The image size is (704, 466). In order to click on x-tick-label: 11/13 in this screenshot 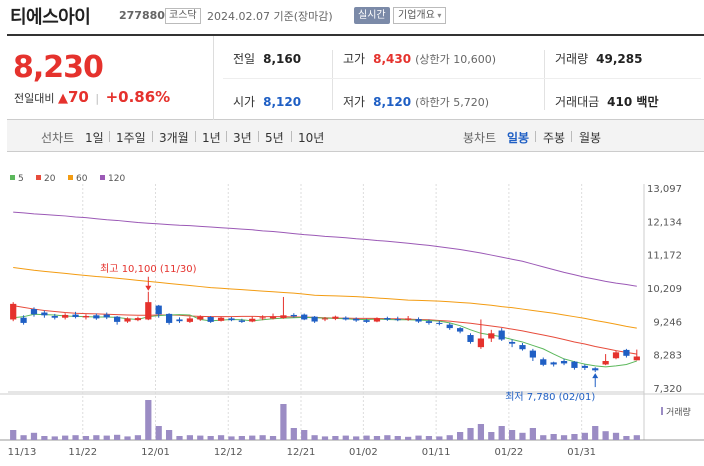, I will do `click(22, 452)`.